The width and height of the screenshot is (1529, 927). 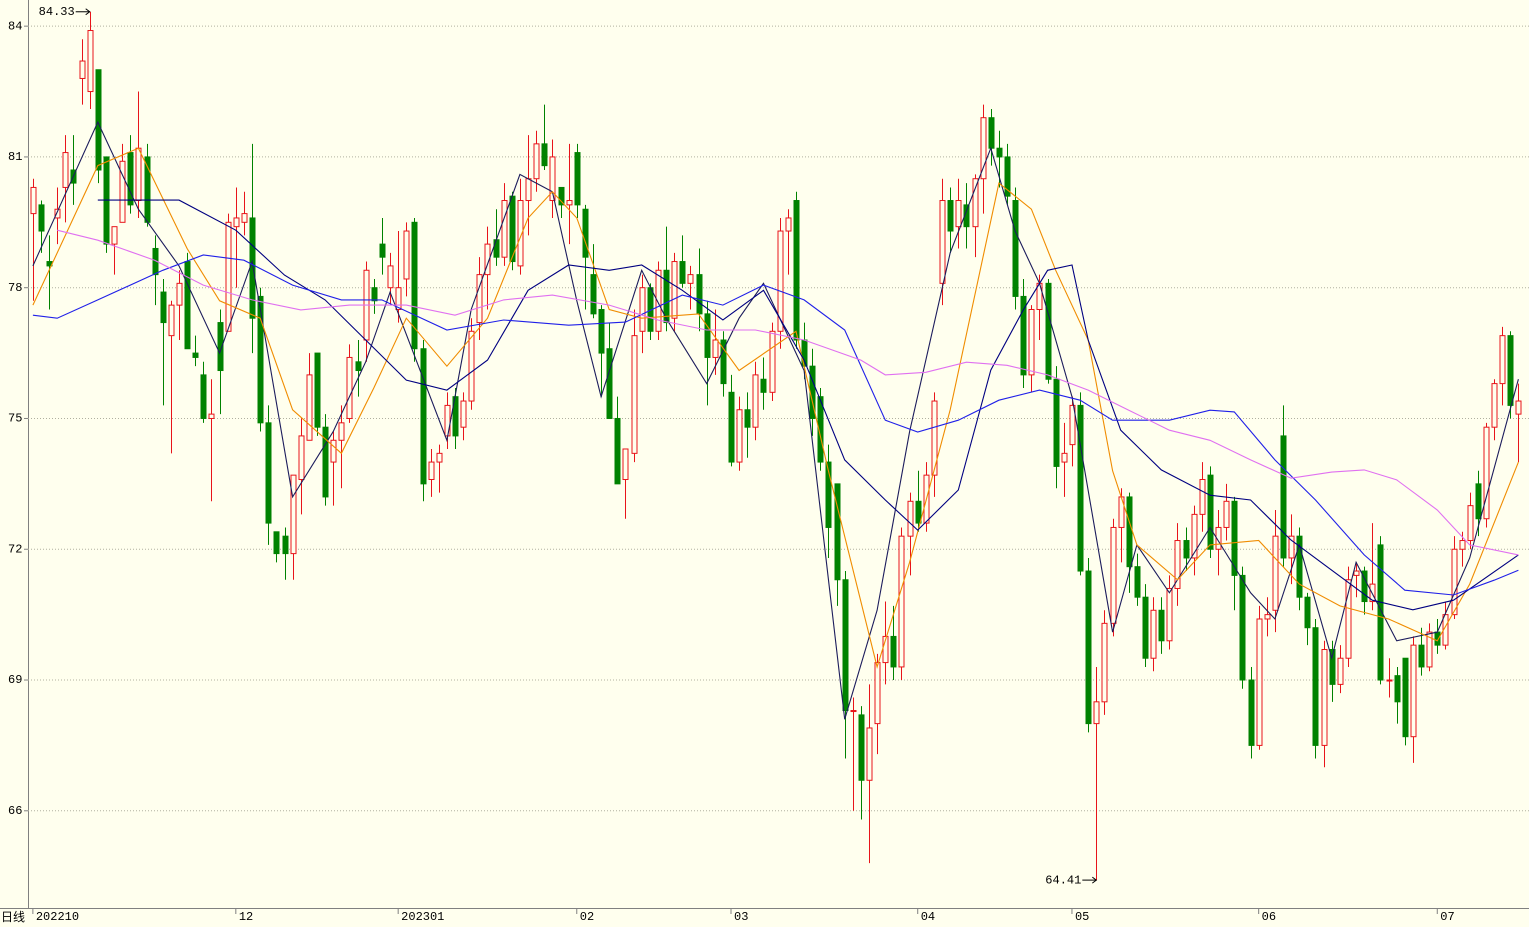 What do you see at coordinates (15, 811) in the screenshot?
I see `y-tick-label: 66` at bounding box center [15, 811].